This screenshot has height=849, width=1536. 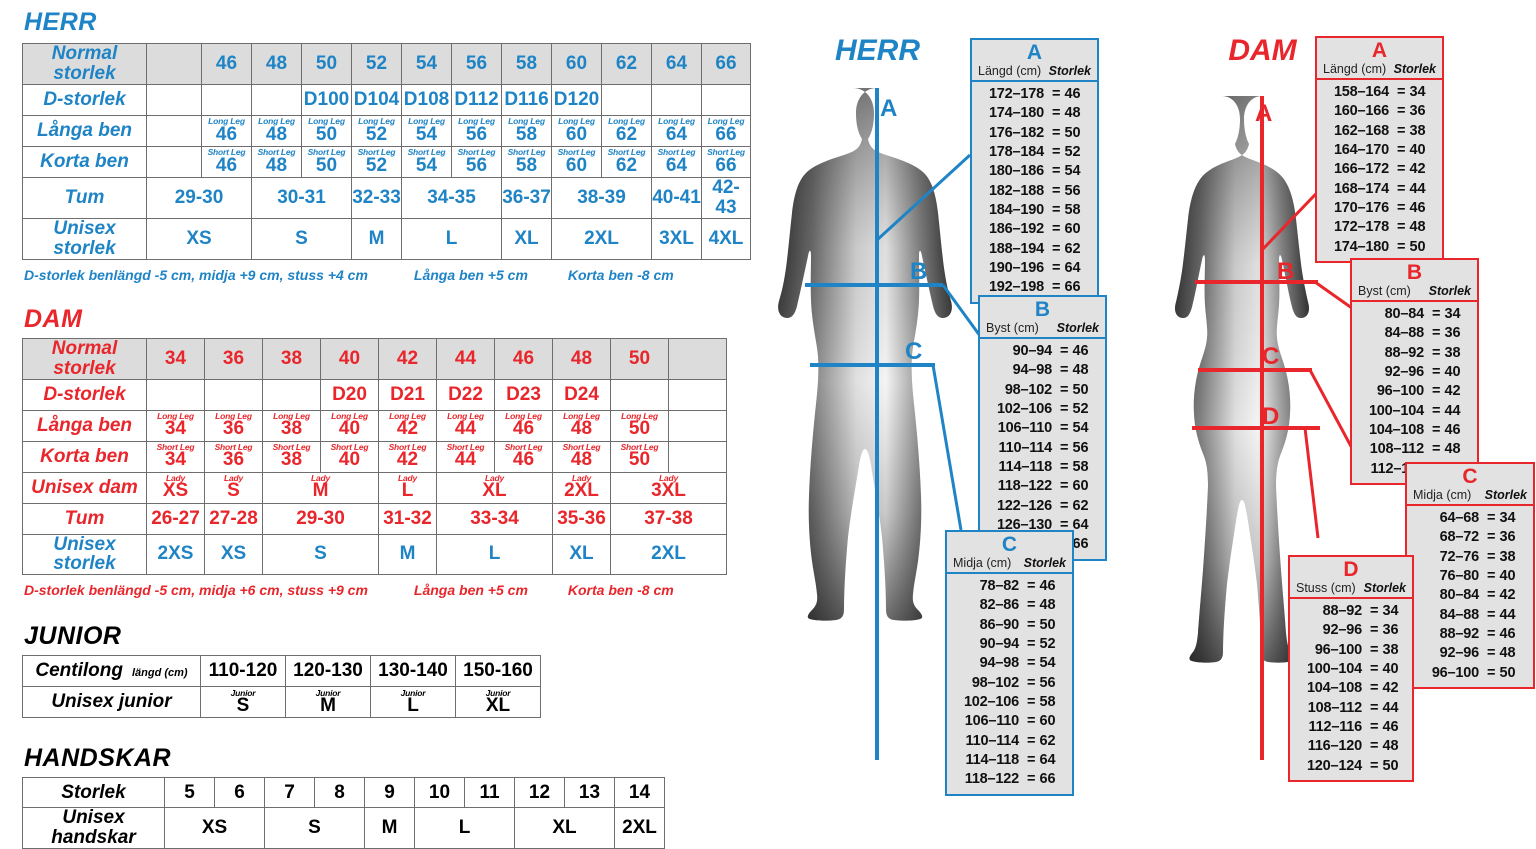 What do you see at coordinates (73, 636) in the screenshot?
I see `junior-section-title: JUNIOR` at bounding box center [73, 636].